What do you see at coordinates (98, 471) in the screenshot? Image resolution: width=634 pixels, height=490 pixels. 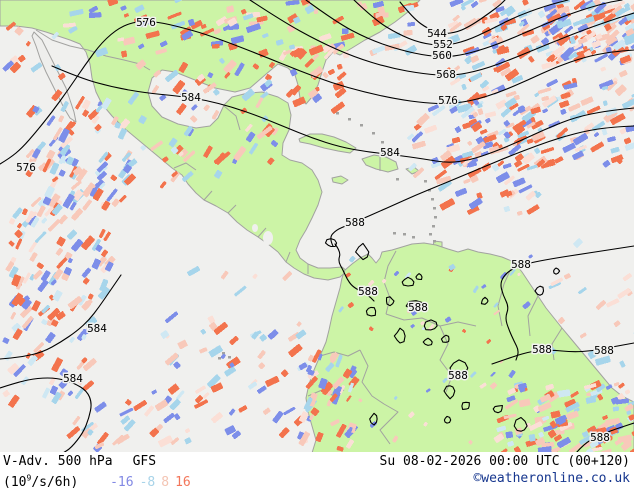 I see `legend-left: V-Adv. 500 hPa GFS (109/s/6h) -16 -8 8 16` at bounding box center [98, 471].